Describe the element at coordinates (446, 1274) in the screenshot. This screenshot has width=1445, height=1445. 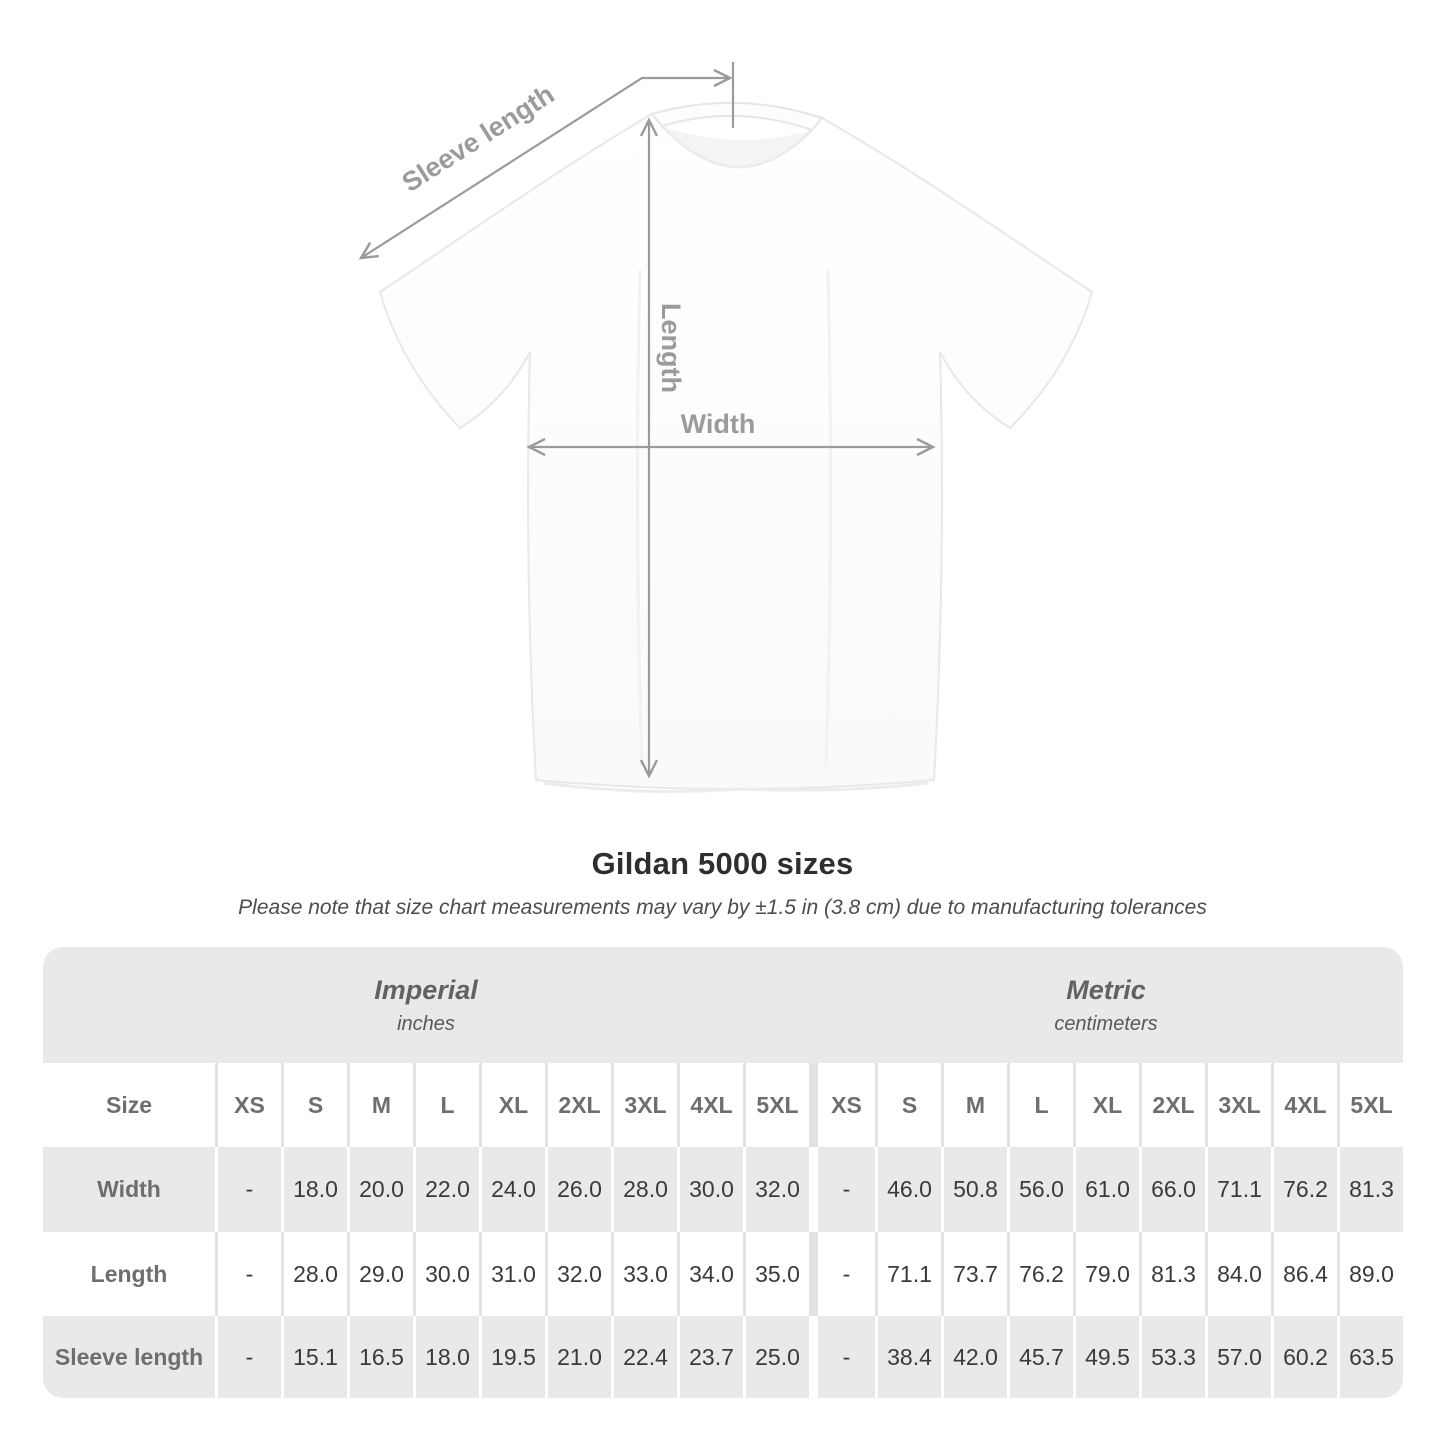
I see `value-cell-imperial-r1-c3: 30.0` at that location.